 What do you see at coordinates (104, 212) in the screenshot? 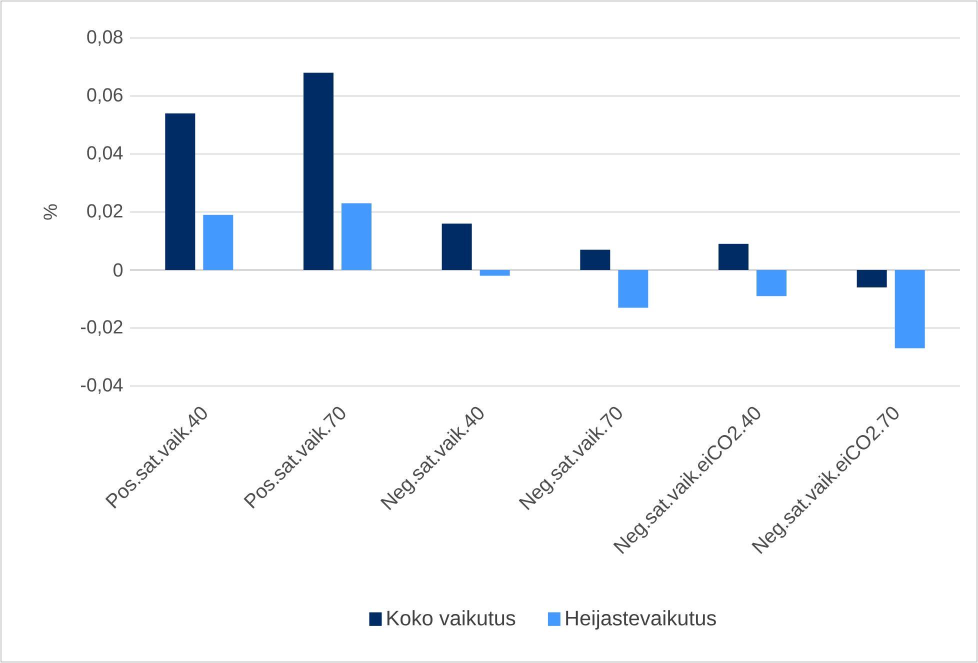
I see `y-tick-label: 0,02` at bounding box center [104, 212].